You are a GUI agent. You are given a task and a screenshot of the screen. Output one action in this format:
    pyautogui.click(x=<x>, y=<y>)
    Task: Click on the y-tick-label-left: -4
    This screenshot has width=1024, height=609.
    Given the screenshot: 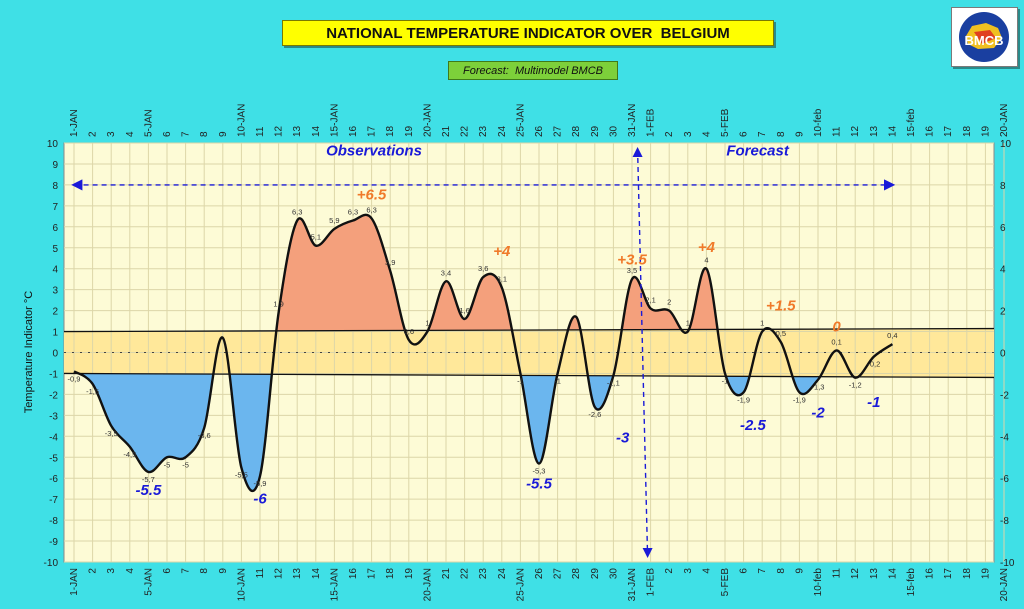 What is the action you would take?
    pyautogui.click(x=53, y=437)
    